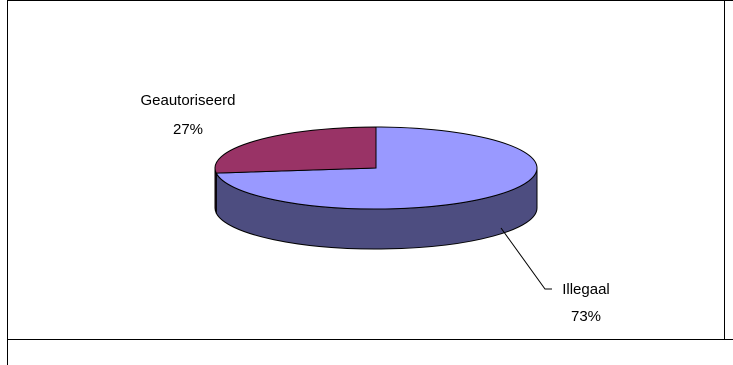  What do you see at coordinates (526, 258) in the screenshot?
I see `leader-line-illegaal` at bounding box center [526, 258].